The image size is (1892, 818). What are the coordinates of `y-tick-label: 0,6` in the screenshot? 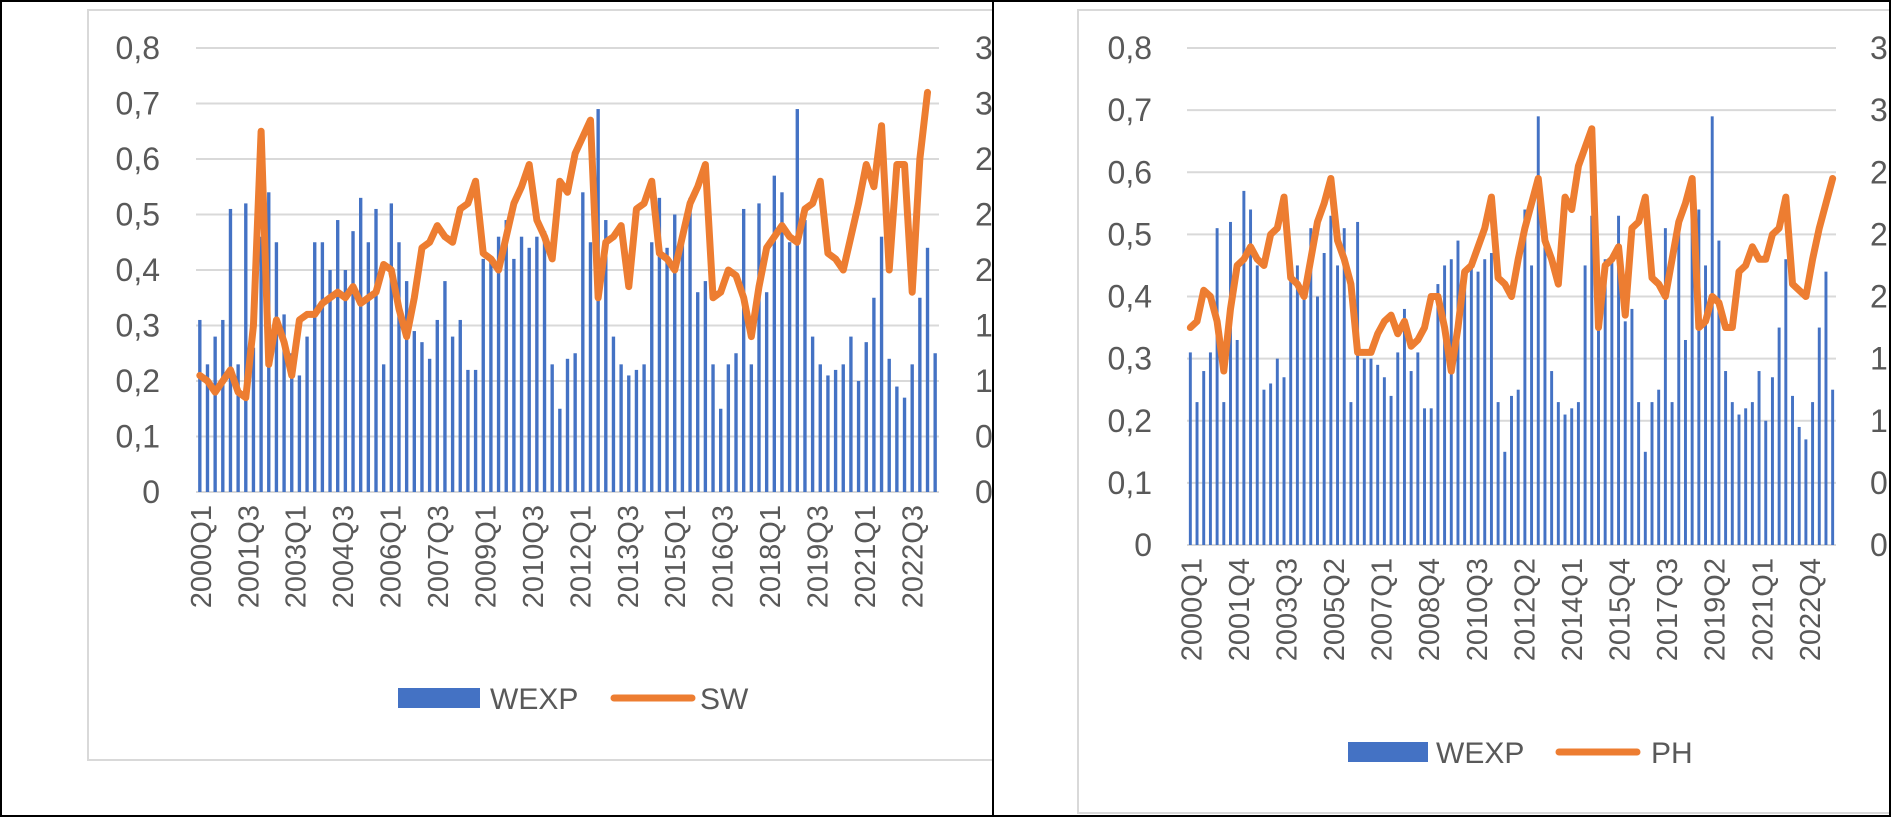 It's located at (138, 159).